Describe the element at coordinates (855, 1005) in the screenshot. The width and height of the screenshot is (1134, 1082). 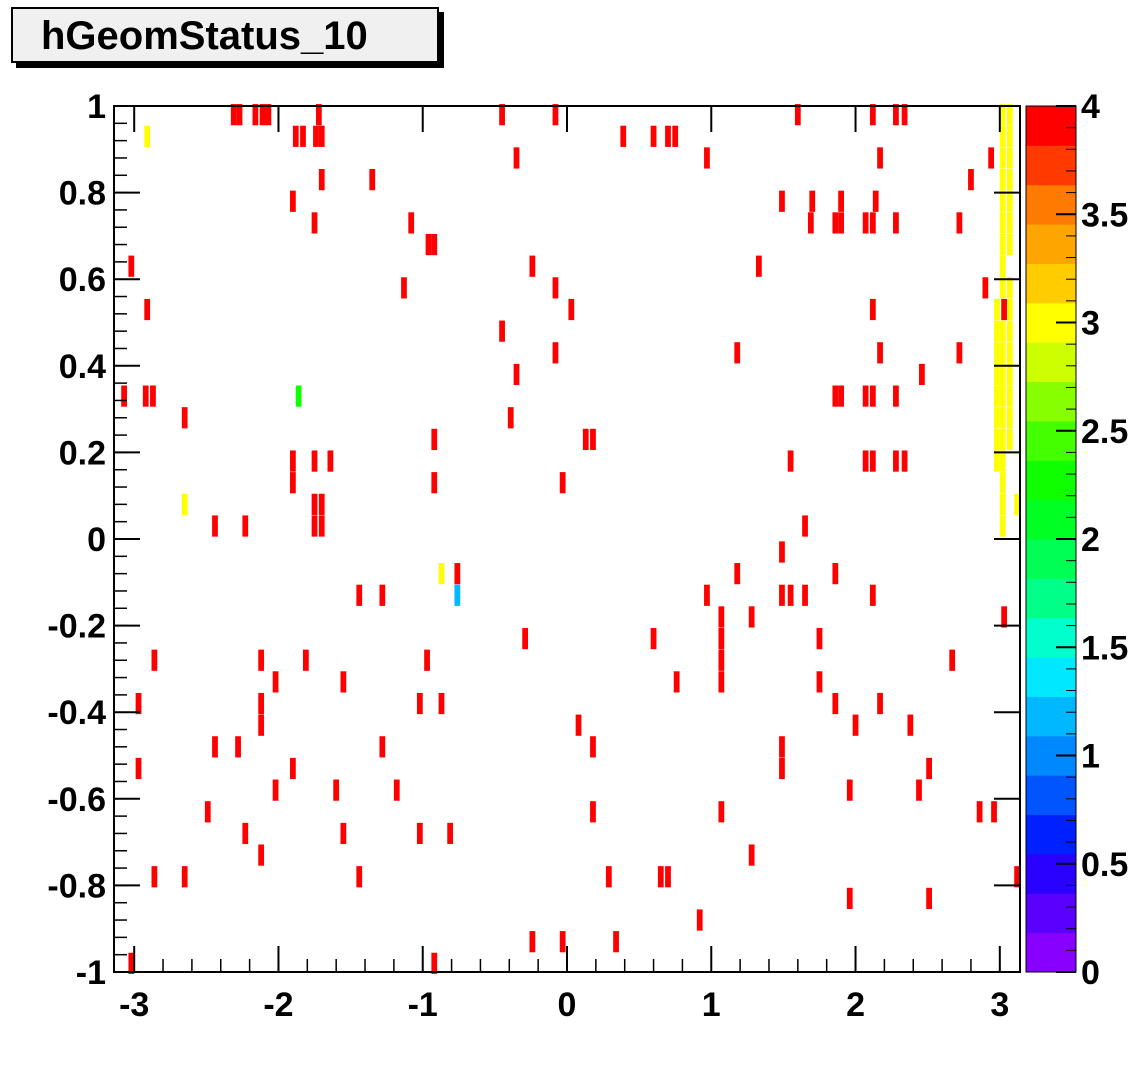
I see `x-tick-label: 2` at that location.